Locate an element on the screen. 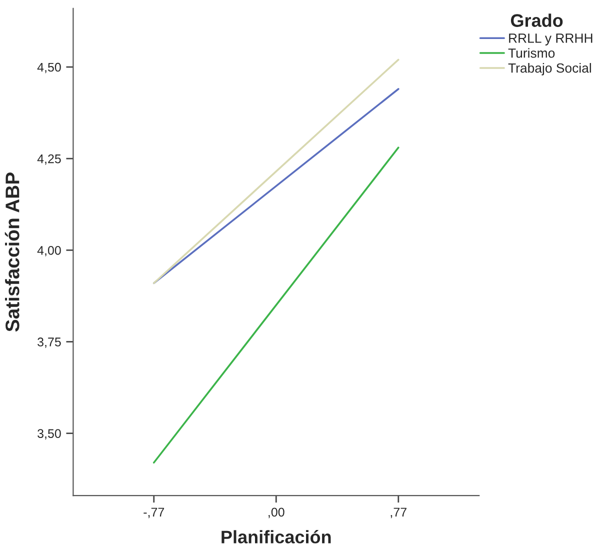  legend-title: Grado is located at coordinates (536, 20).